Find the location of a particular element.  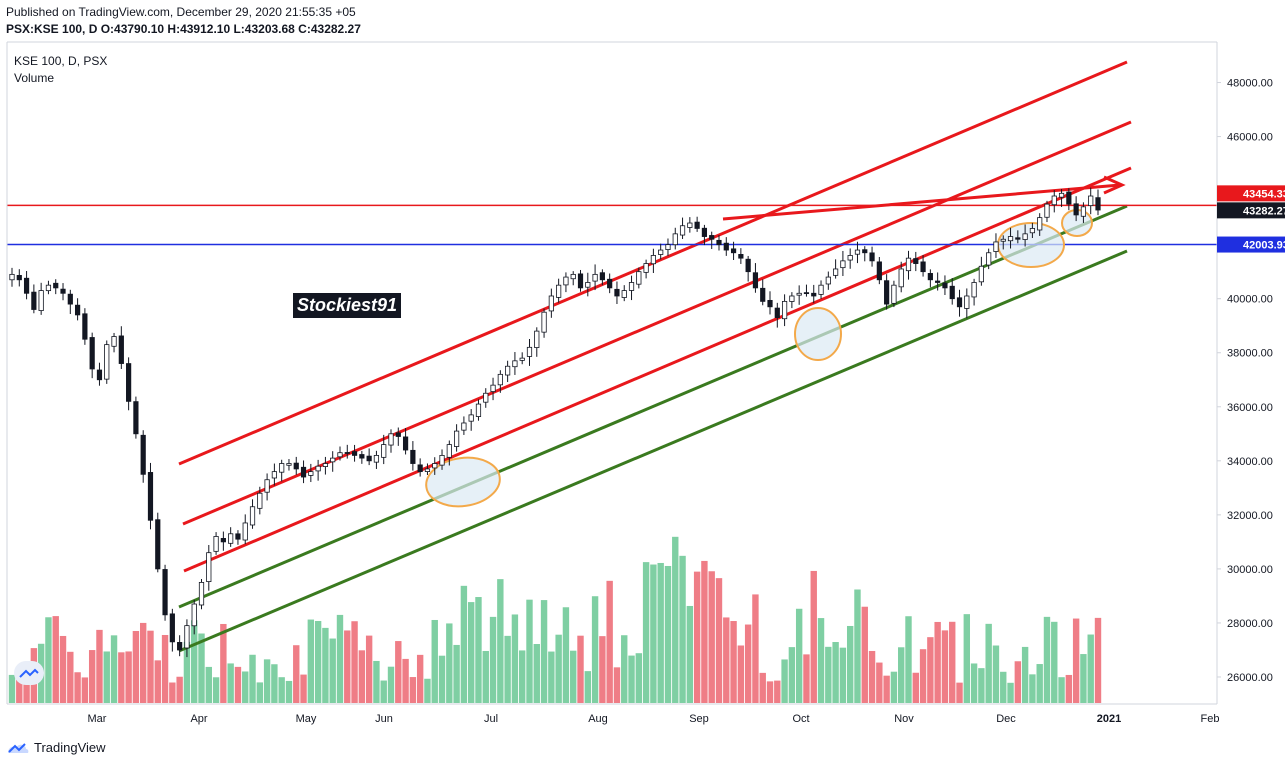

red-arrow-head is located at coordinates (1114, 185).